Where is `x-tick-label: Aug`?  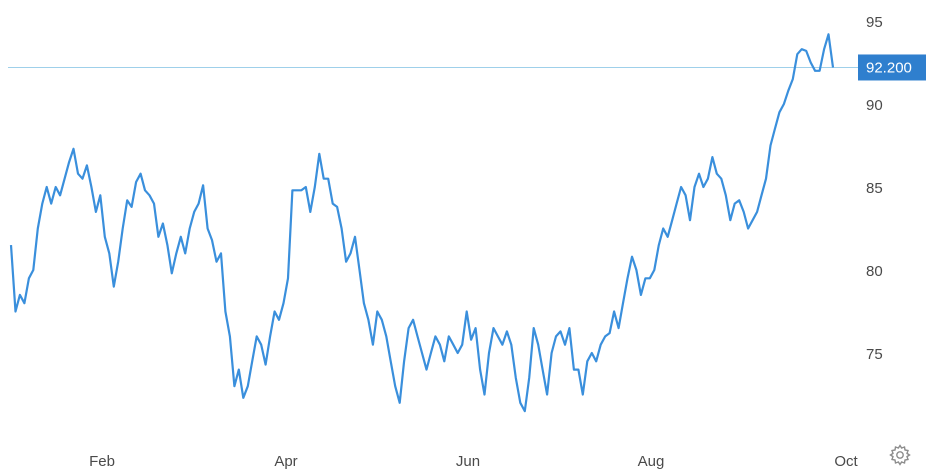
x-tick-label: Aug is located at coordinates (651, 461).